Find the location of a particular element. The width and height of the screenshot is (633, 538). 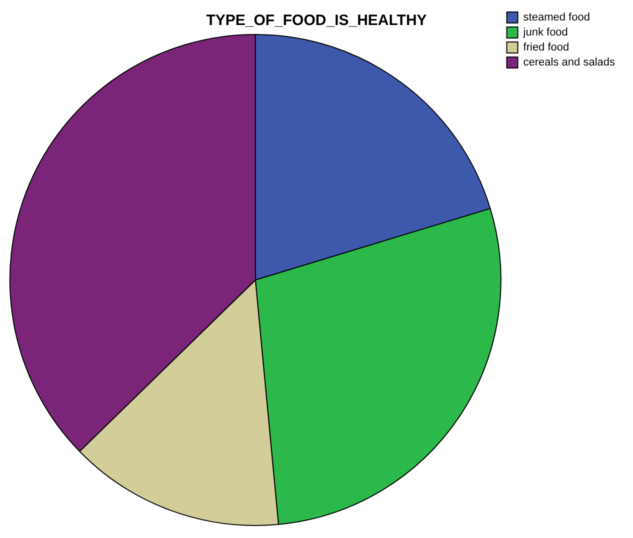

legend-label: steamed food is located at coordinates (556, 18).